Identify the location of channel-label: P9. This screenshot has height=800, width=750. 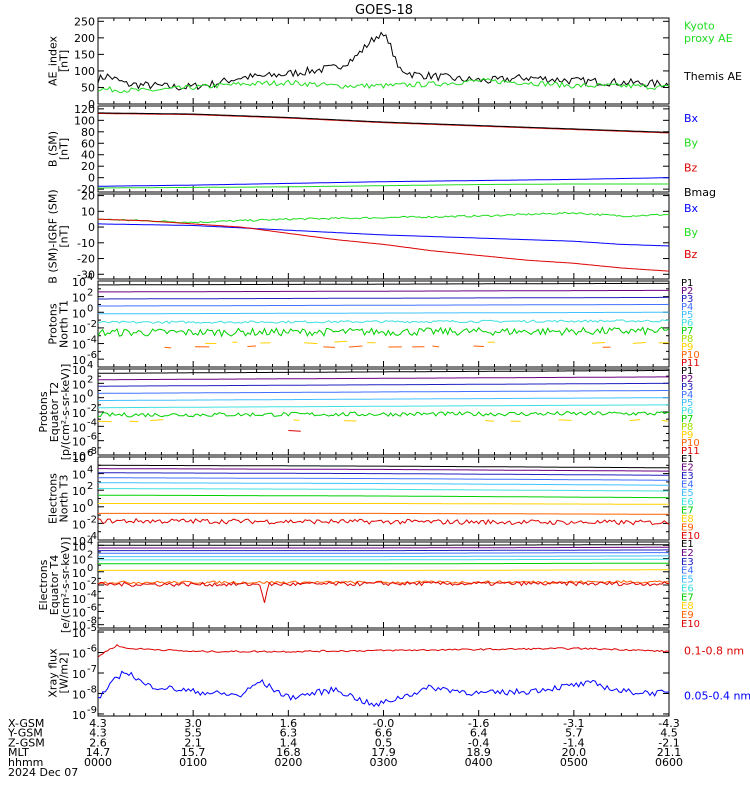
(687, 347).